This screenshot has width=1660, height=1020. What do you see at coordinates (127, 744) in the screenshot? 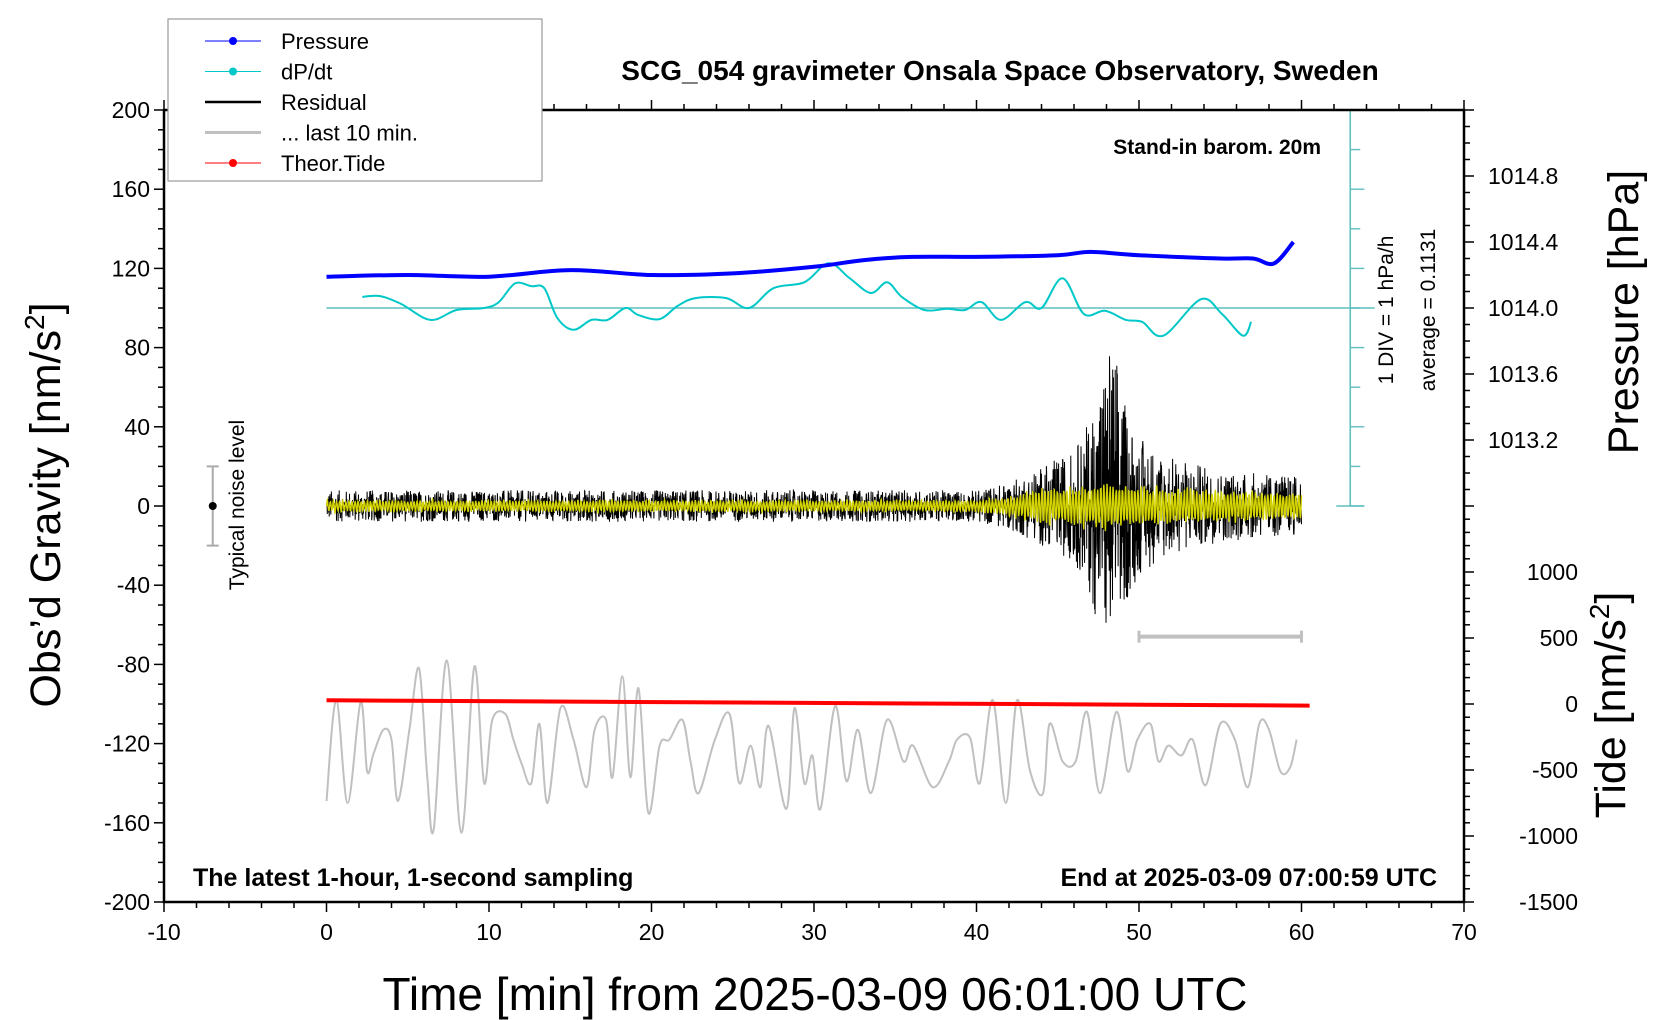
I see `y-tick-label: -120` at bounding box center [127, 744].